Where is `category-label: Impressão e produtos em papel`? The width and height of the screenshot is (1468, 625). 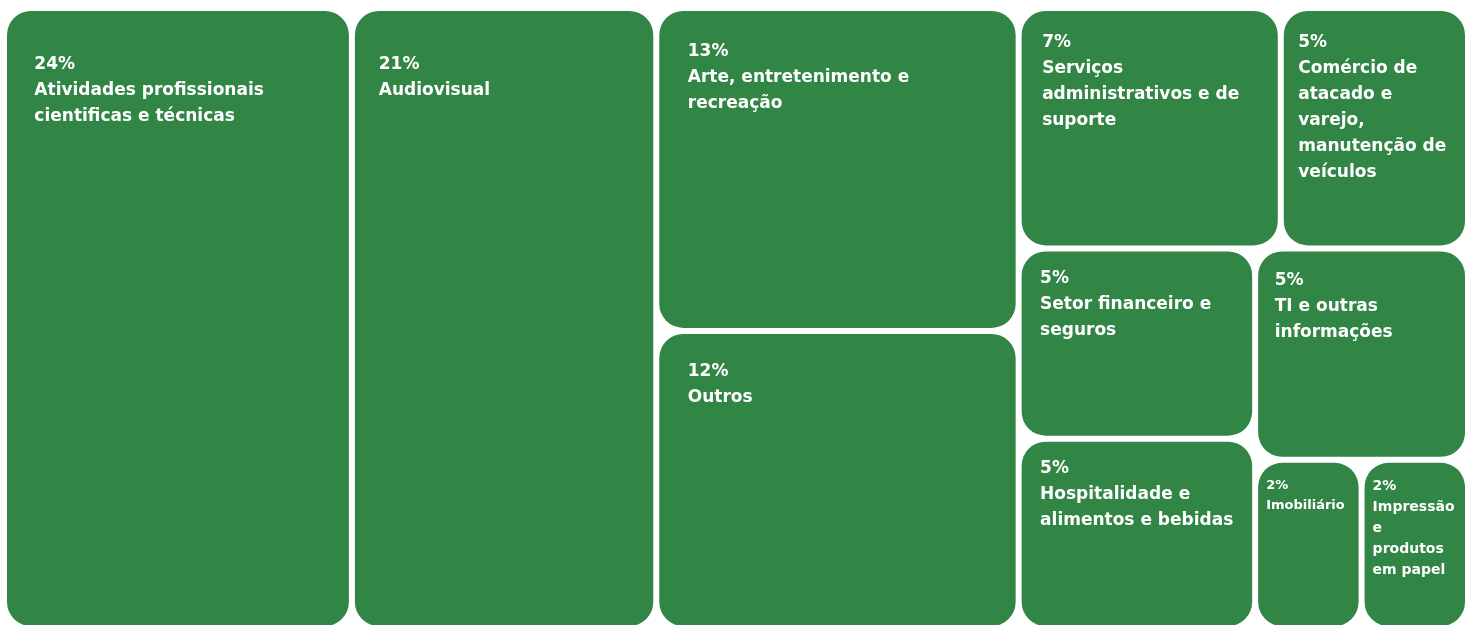
category-label: Impressão e produtos em papel is located at coordinates (1413, 537).